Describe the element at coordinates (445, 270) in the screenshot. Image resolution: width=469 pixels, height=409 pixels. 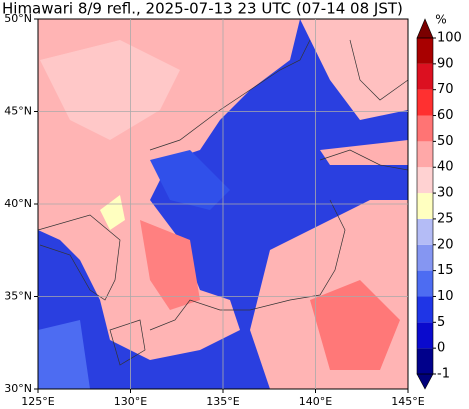
I see `colorbar-tick-label: 15` at that location.